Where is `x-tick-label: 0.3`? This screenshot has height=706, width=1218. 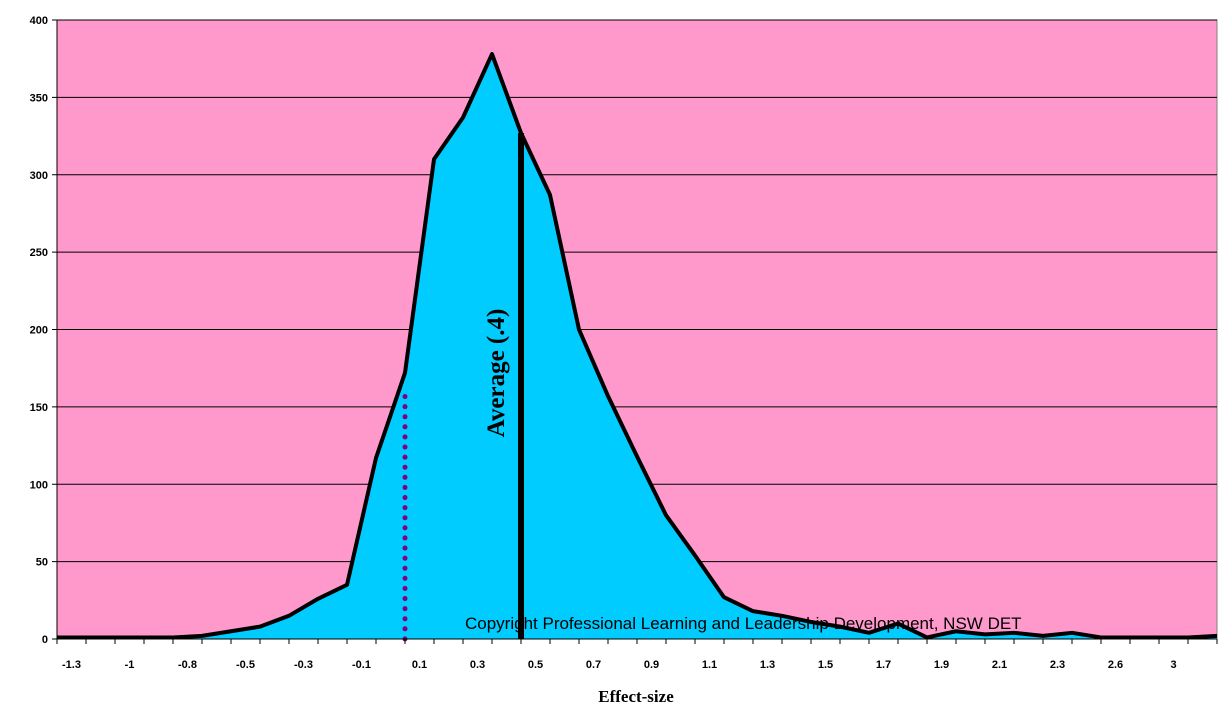 x-tick-label: 0.3 is located at coordinates (477, 665).